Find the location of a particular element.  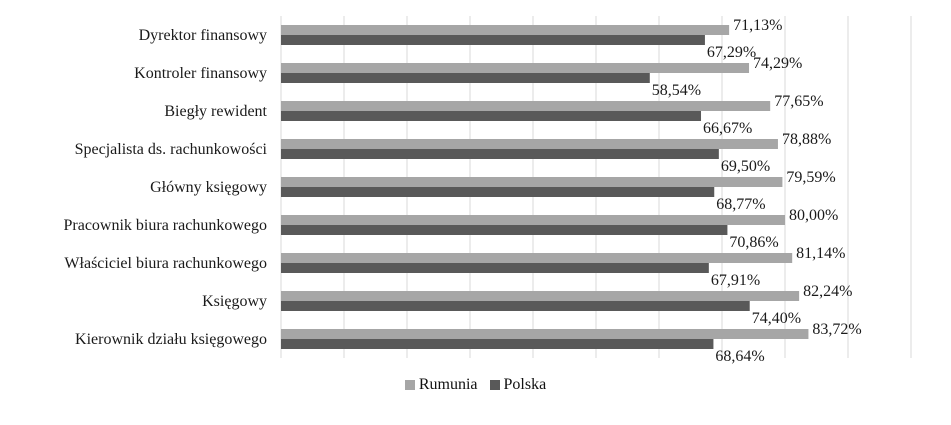

bar-polska-ksiegowy is located at coordinates (515, 306).